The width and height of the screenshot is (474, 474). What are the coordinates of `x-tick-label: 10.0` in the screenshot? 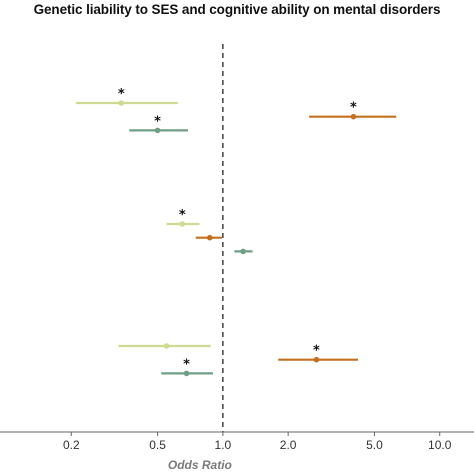 It's located at (440, 445).